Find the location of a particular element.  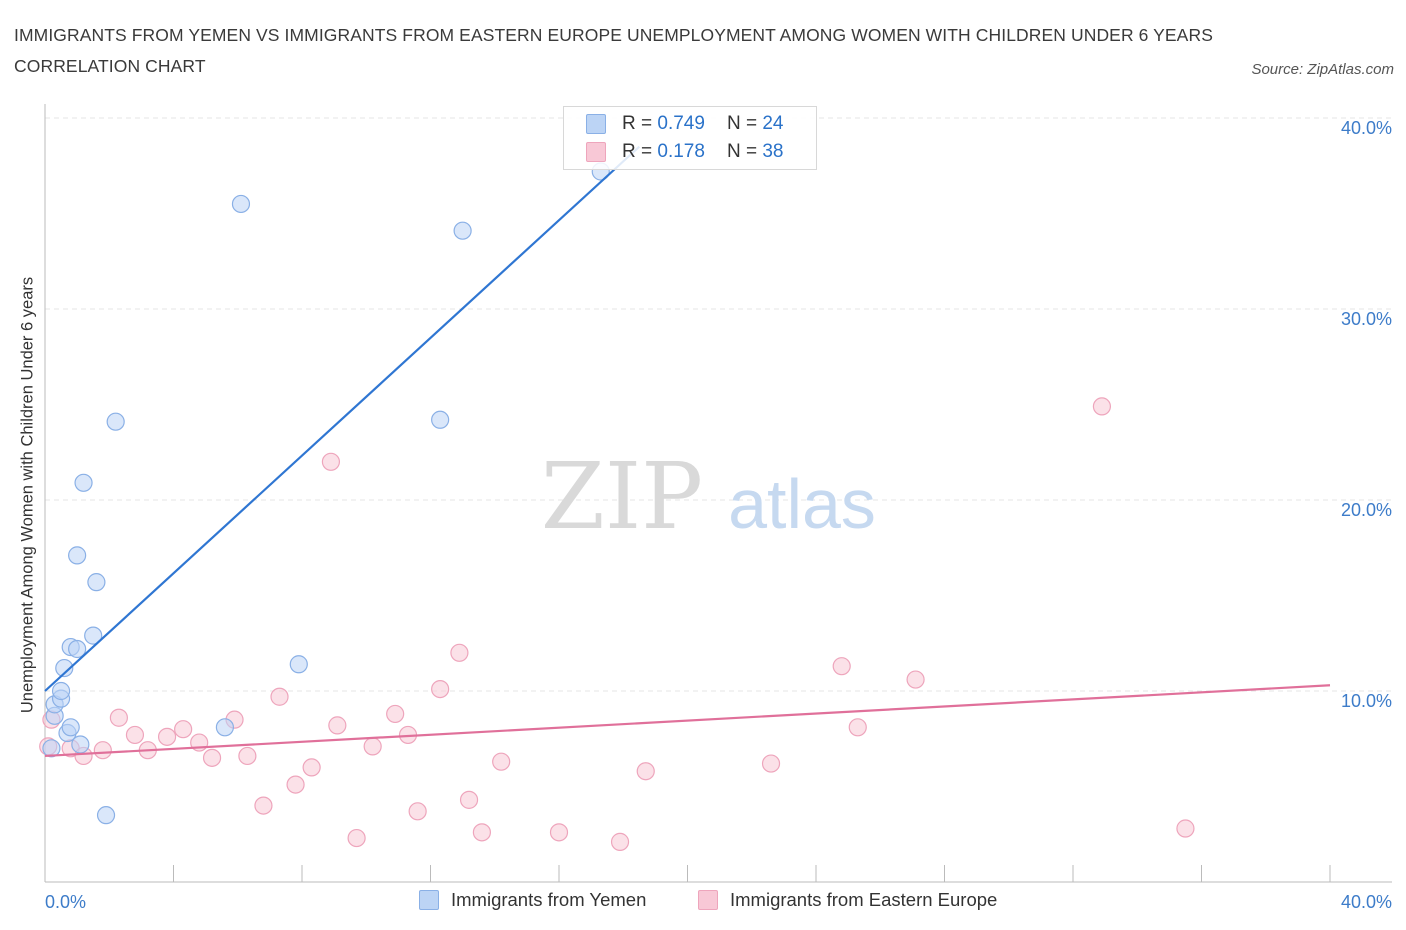

legend-item-yemen: Immigrants from Yemen is located at coordinates (532, 900).